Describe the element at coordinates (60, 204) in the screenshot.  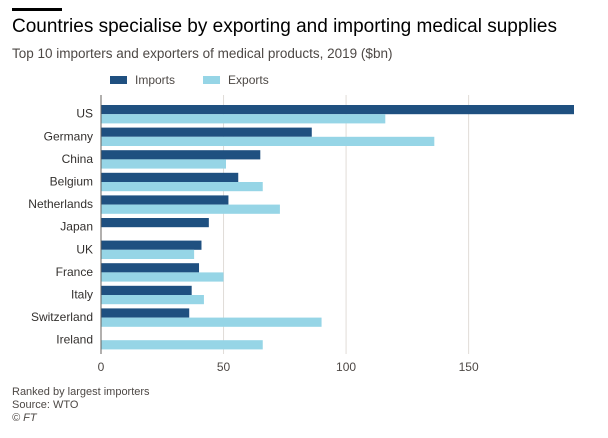
I see `category-label: Netherlands` at that location.